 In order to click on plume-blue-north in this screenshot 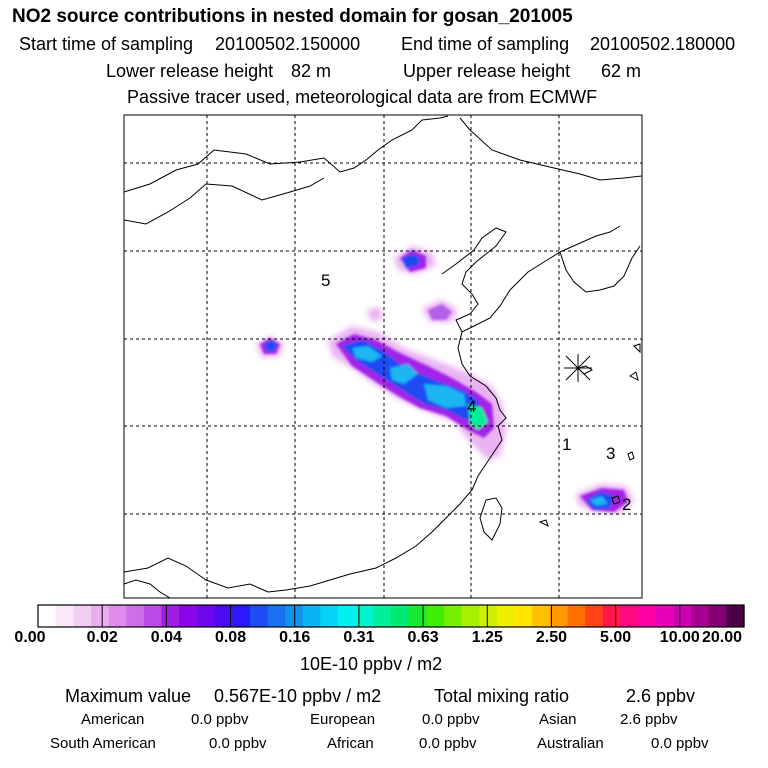, I will do `click(411, 261)`.